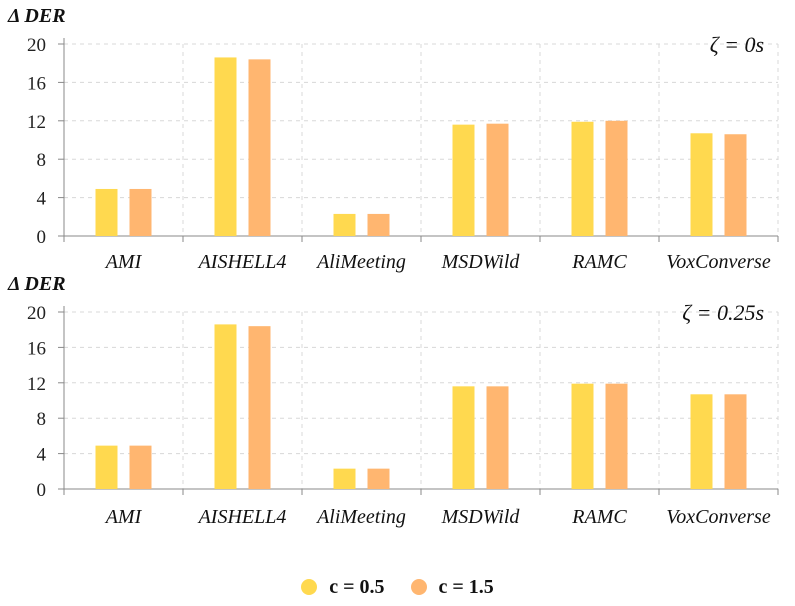 This screenshot has height=606, width=795. I want to click on p0-ytick-20: 20, so click(36, 45).